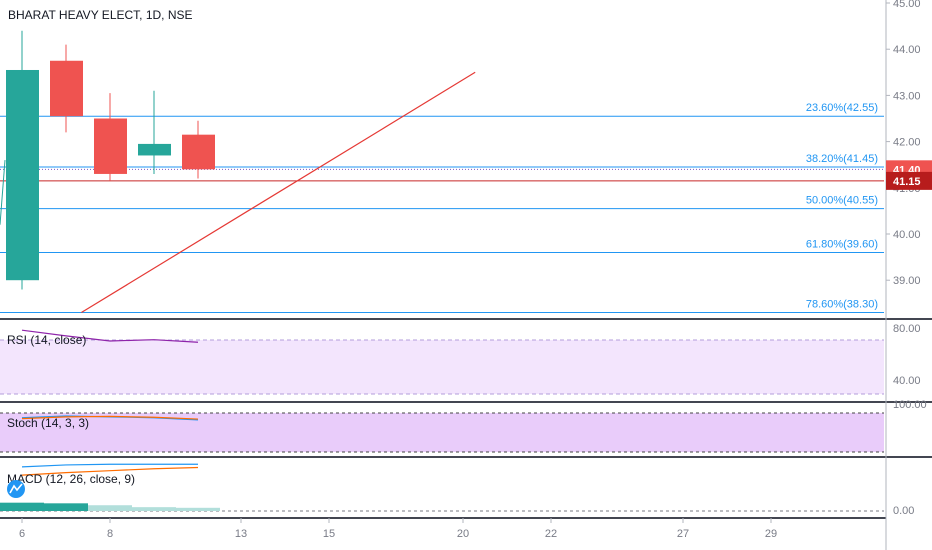 The width and height of the screenshot is (932, 550). I want to click on price-tick-6: 39.00, so click(907, 281).